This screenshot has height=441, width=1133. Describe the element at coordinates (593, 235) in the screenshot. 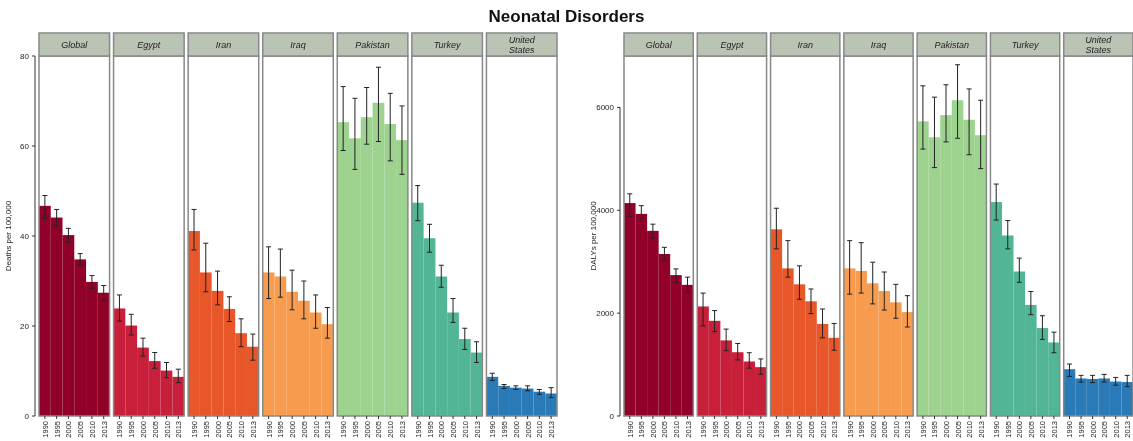

I see `y-axis-title: DALYs per 100,000` at that location.